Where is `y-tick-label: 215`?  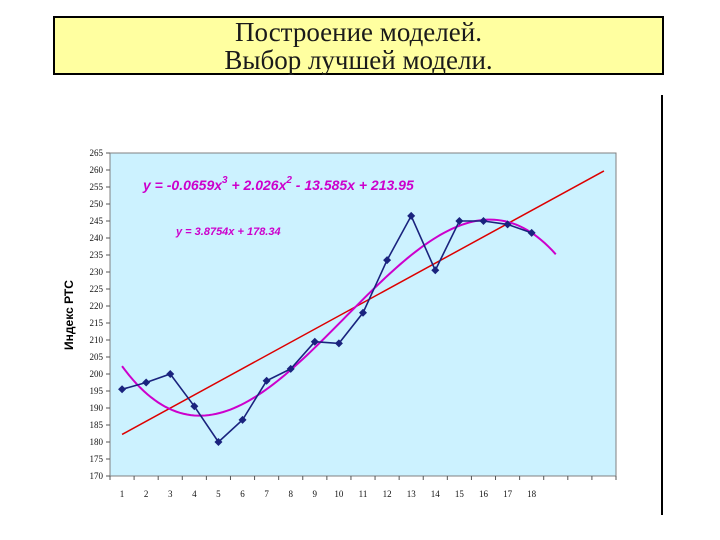
y-tick-label: 215 is located at coordinates (97, 323).